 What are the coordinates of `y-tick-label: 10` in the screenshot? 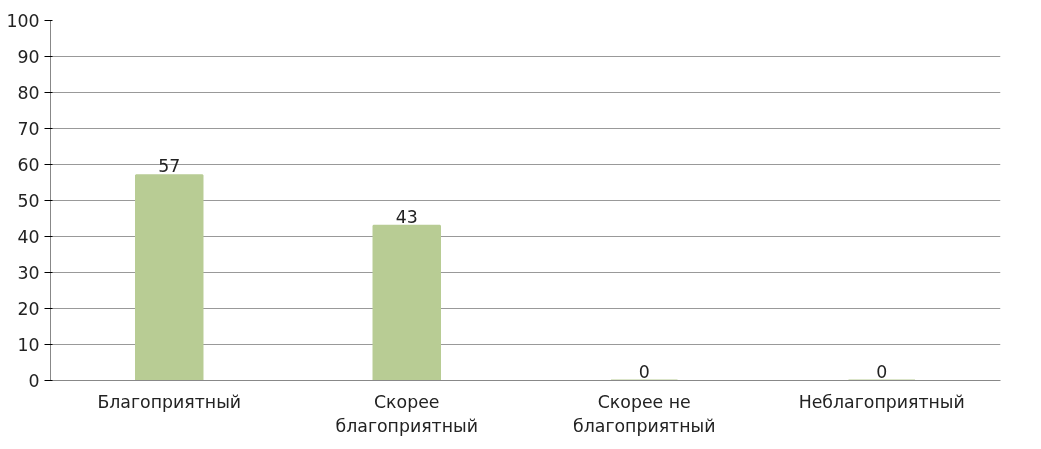 It's located at (28, 345).